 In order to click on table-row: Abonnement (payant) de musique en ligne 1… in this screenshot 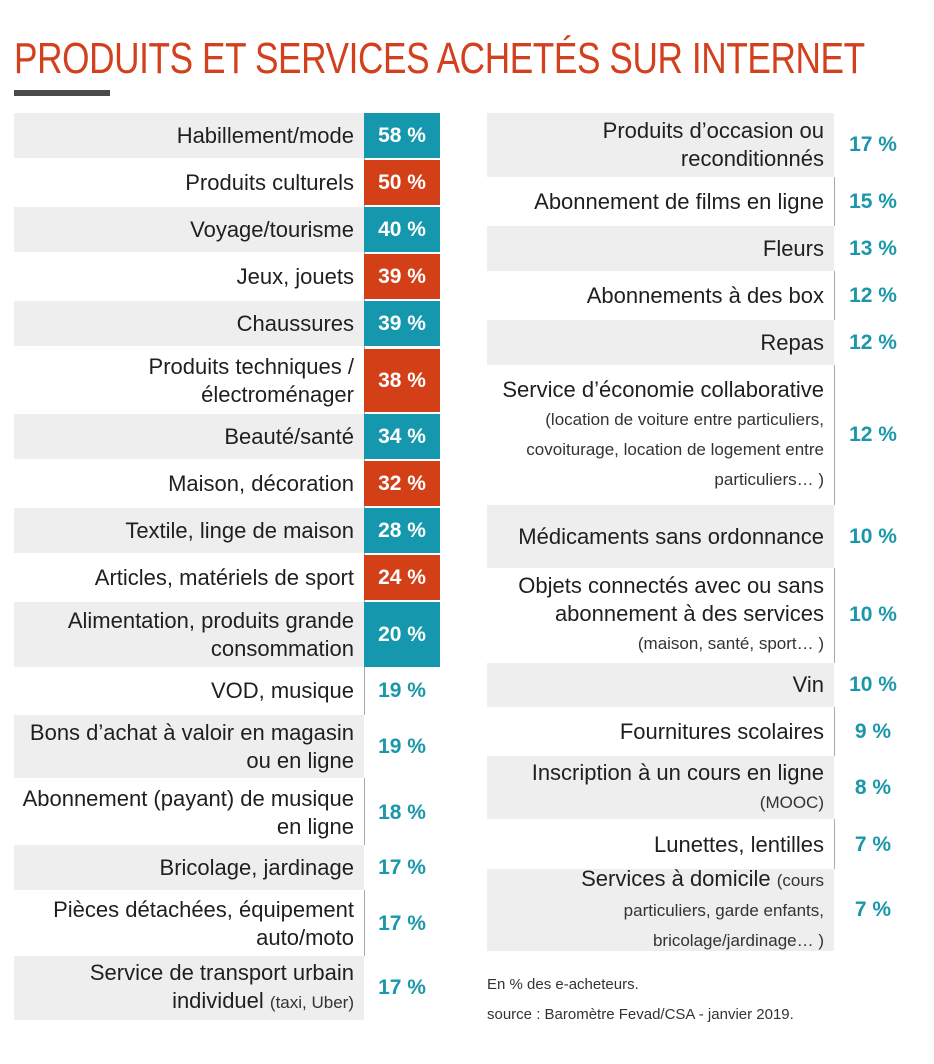, I will do `click(227, 812)`.